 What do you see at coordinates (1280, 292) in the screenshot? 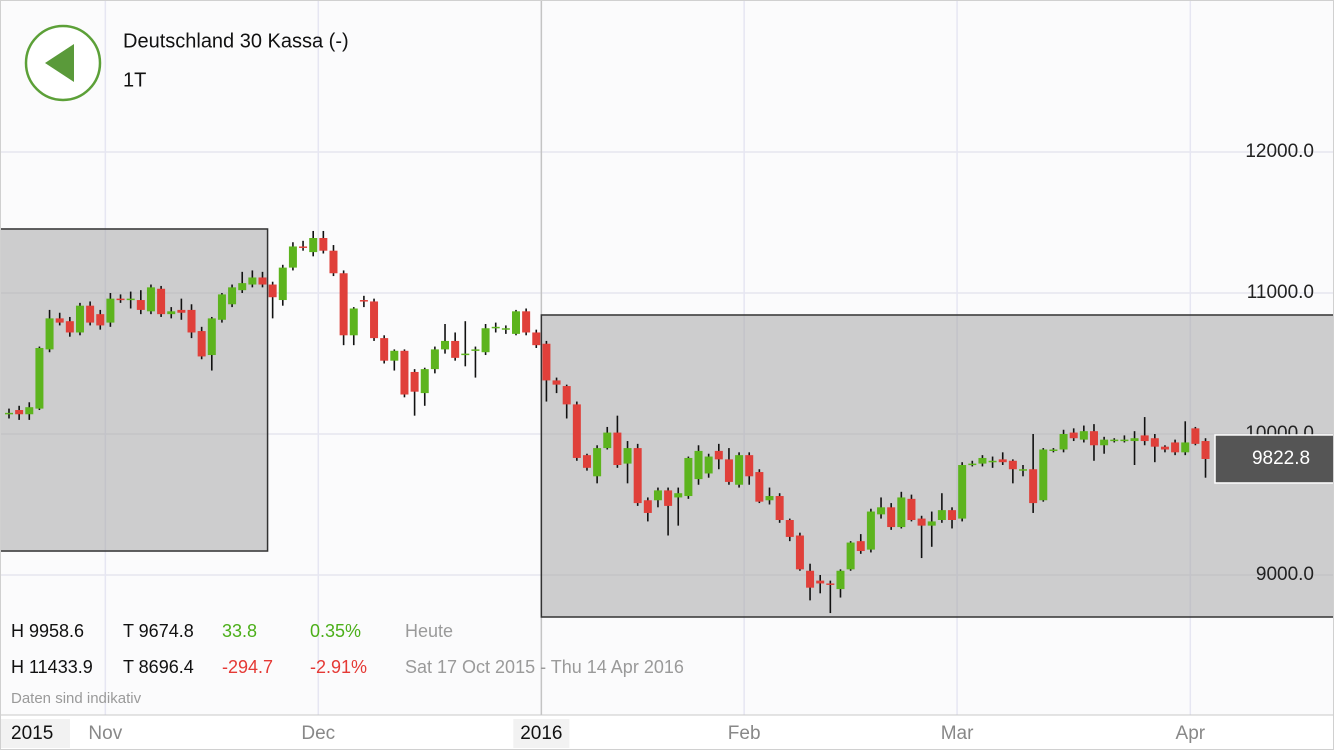
I see `y-tick-label: 11000.0` at bounding box center [1280, 292].